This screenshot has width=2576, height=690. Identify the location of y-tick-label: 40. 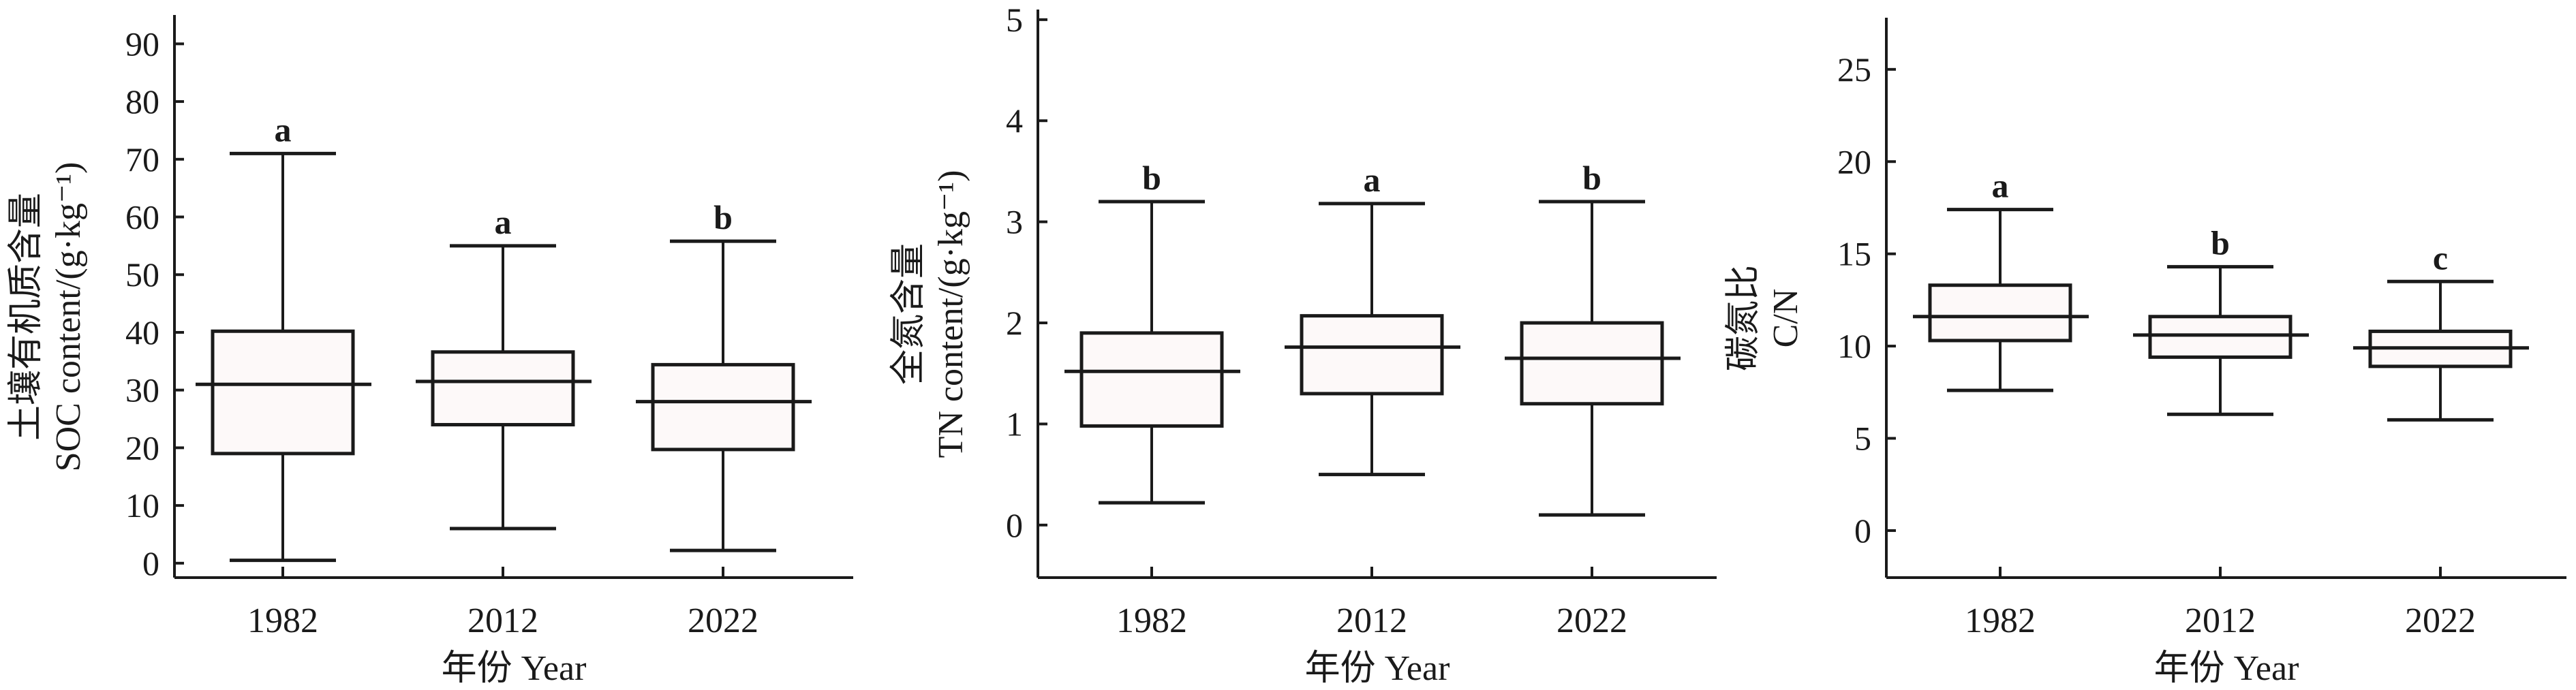
(142, 332).